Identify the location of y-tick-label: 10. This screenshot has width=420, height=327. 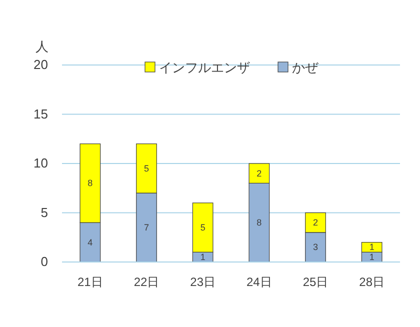
(41, 163).